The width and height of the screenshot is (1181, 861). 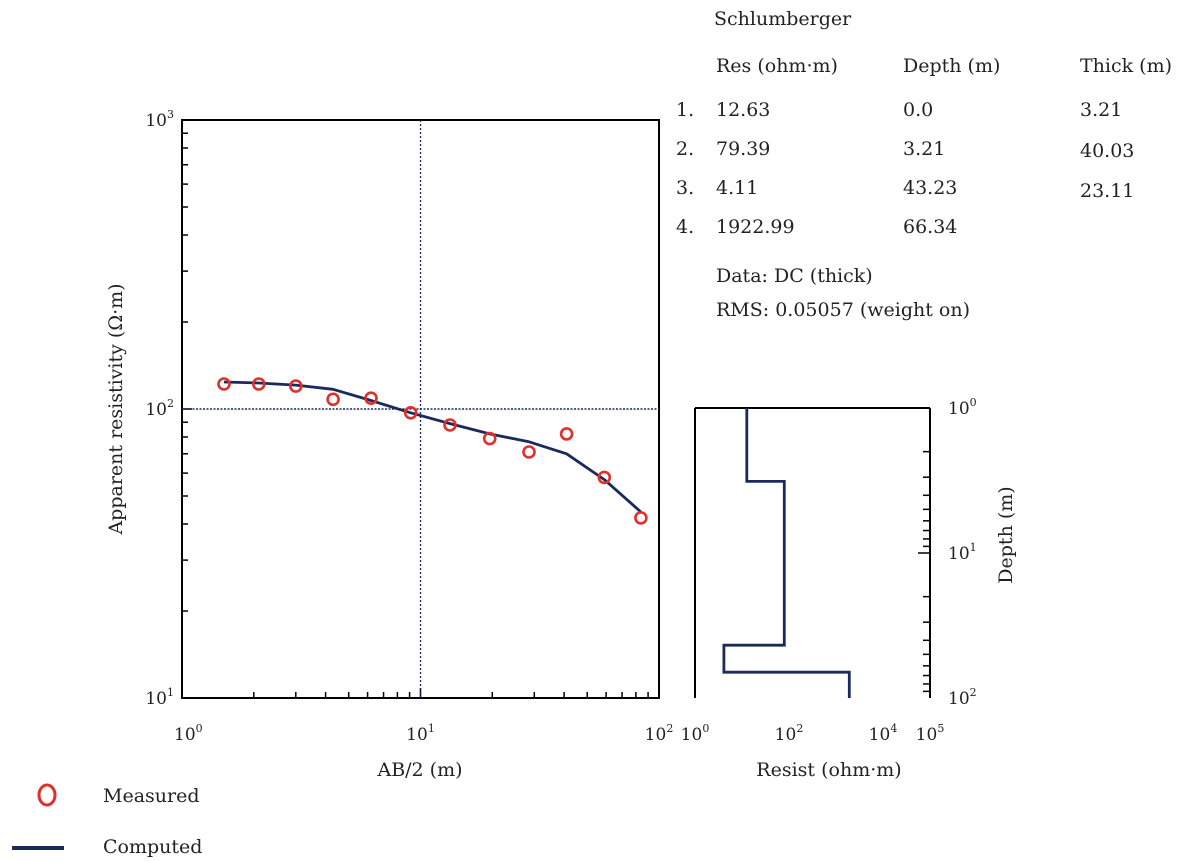 I want to click on y-tick-label: 10², so click(x=159, y=408).